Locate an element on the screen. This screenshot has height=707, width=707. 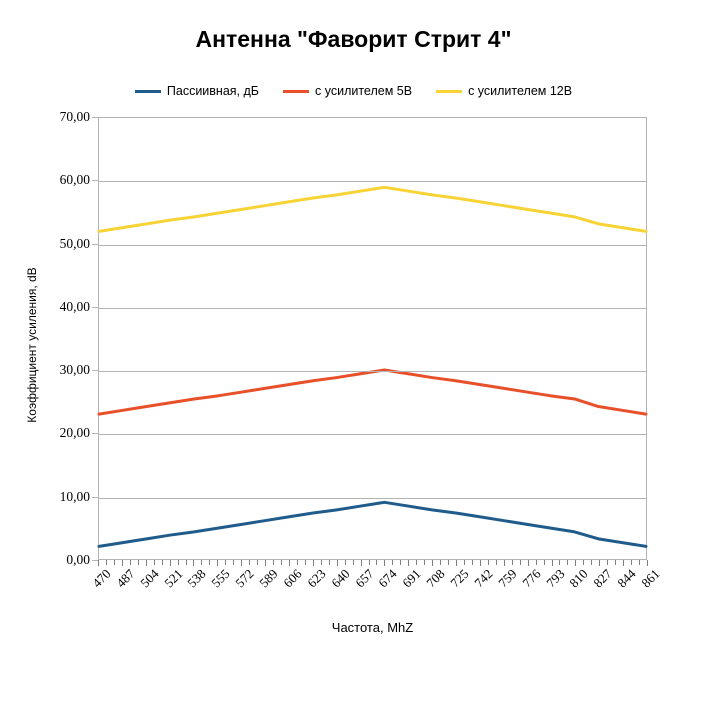
x-tick-label: 470 is located at coordinates (101, 578).